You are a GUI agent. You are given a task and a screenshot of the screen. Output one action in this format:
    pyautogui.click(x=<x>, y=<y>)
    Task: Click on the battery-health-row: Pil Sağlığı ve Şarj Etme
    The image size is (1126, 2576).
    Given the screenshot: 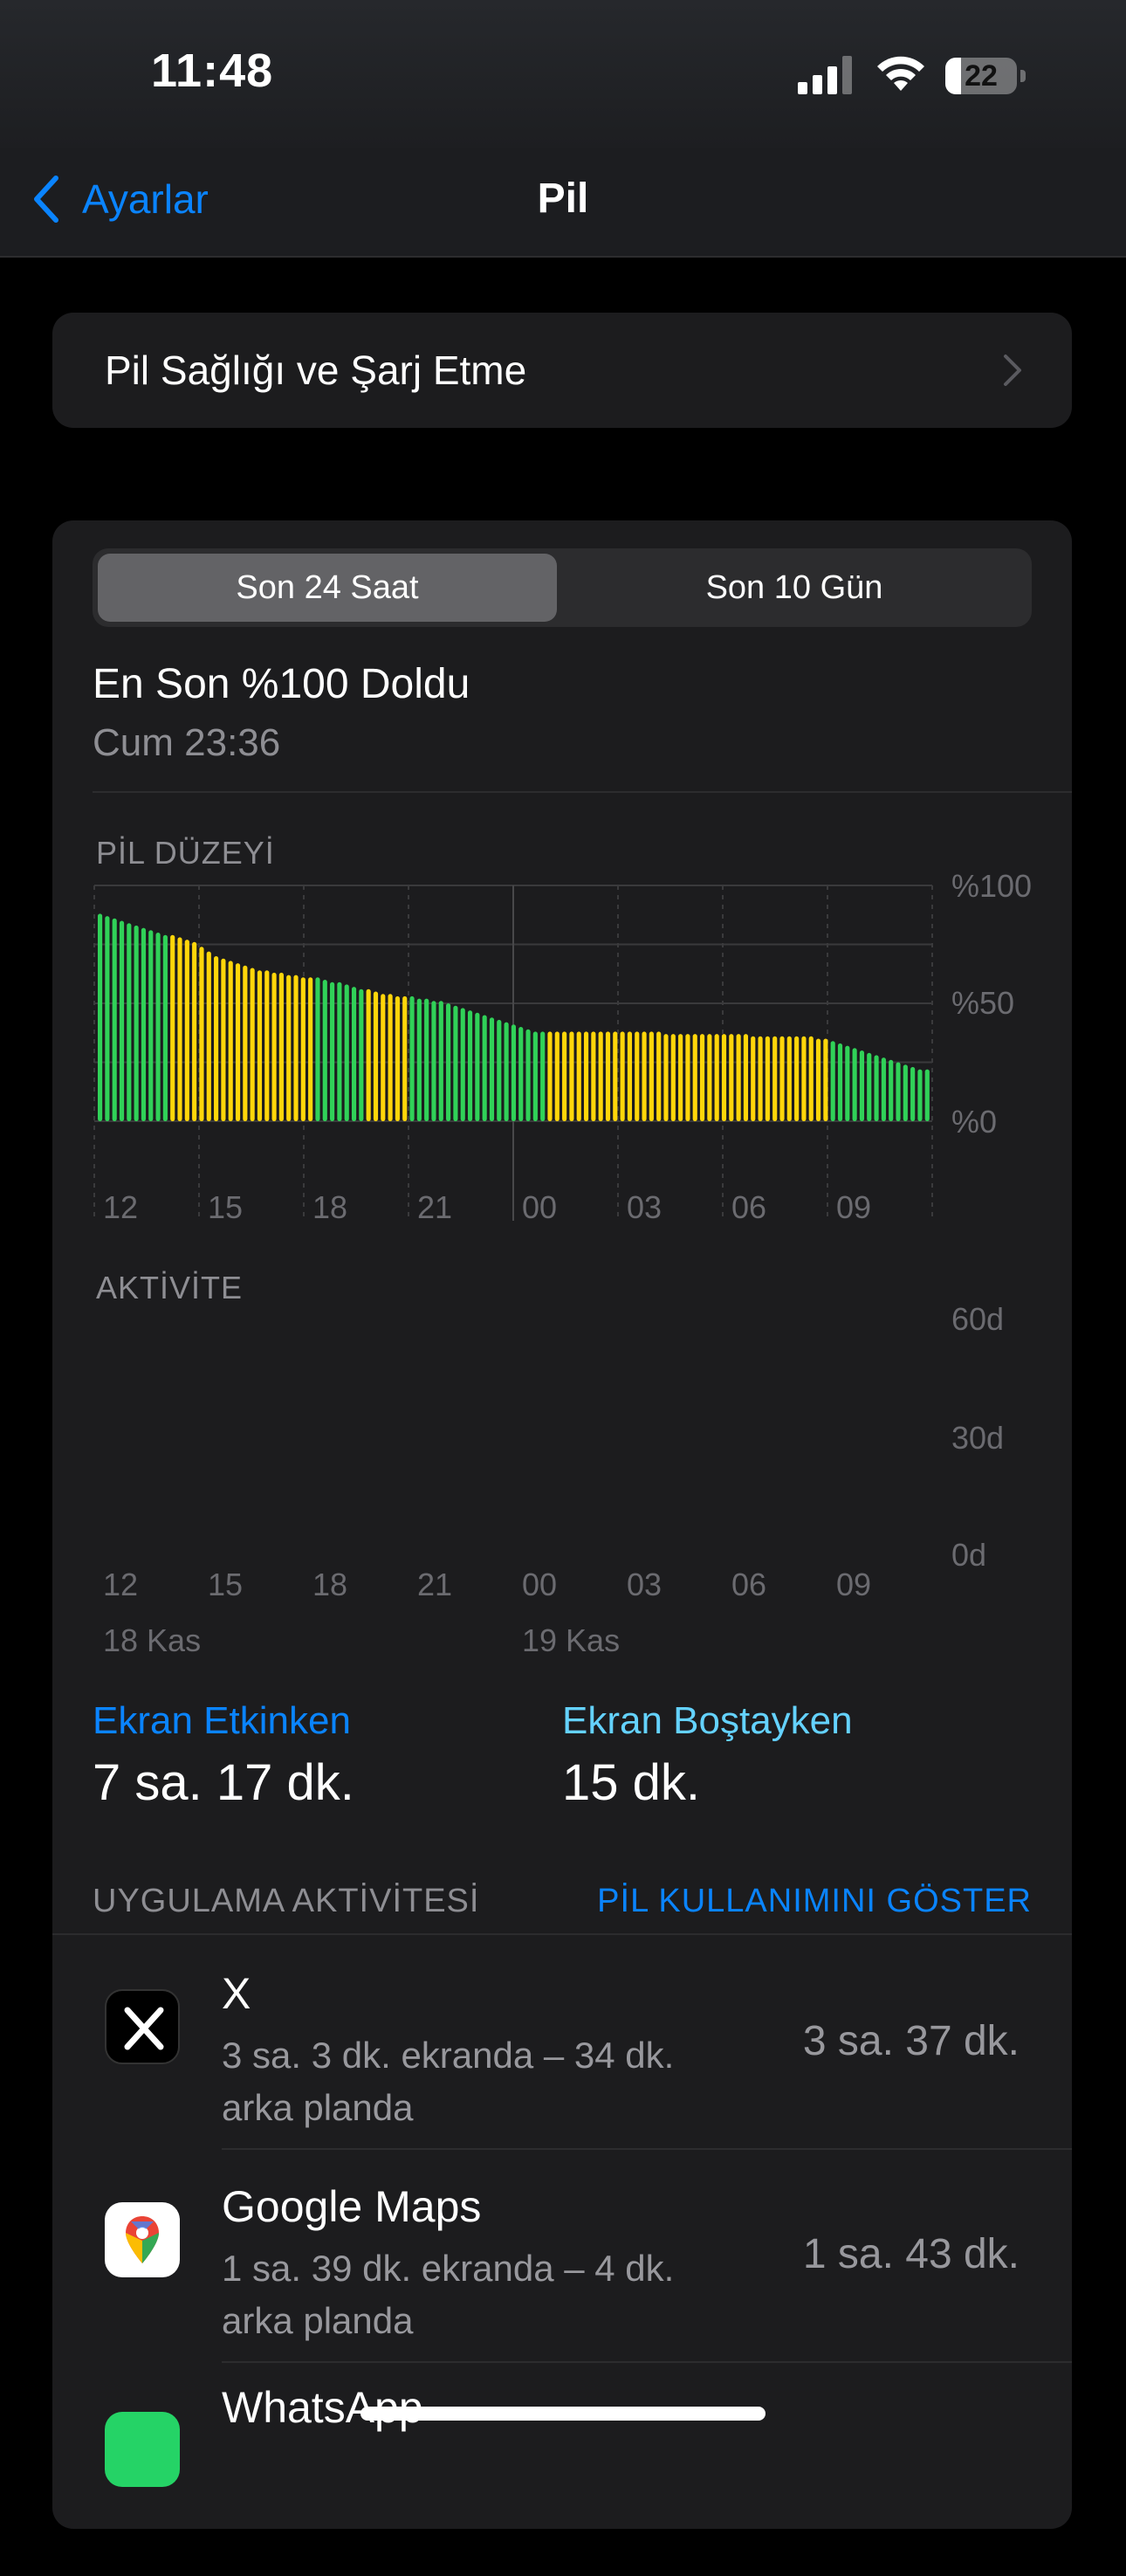 What is the action you would take?
    pyautogui.click(x=562, y=370)
    